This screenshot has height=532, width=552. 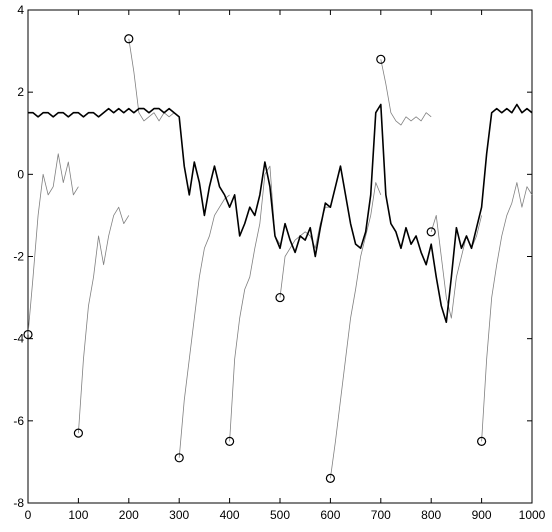 What do you see at coordinates (179, 515) in the screenshot?
I see `x-tick-label: 300` at bounding box center [179, 515].